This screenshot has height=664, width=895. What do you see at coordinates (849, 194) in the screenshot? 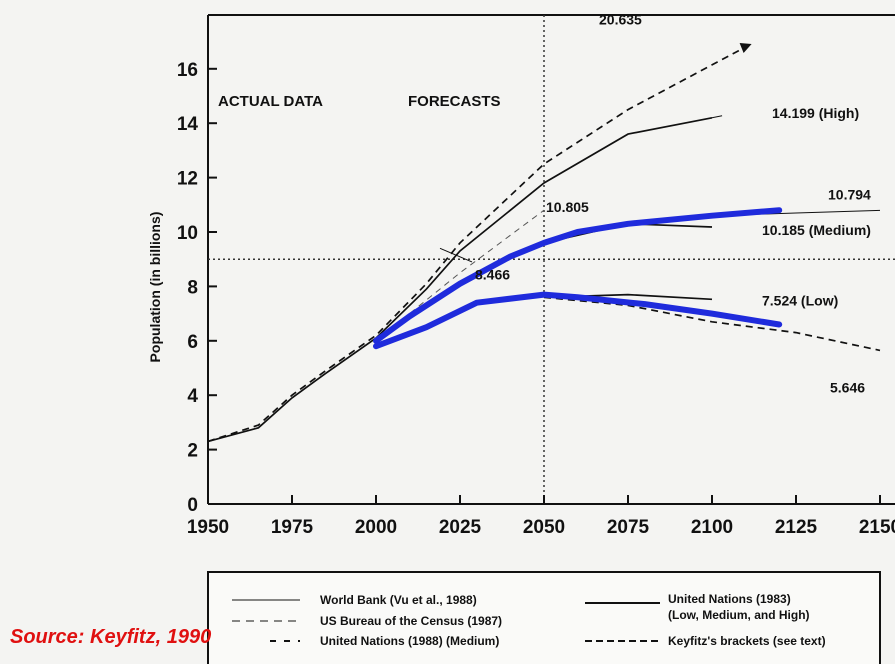
I see `annotation-label: 10.794` at bounding box center [849, 194].